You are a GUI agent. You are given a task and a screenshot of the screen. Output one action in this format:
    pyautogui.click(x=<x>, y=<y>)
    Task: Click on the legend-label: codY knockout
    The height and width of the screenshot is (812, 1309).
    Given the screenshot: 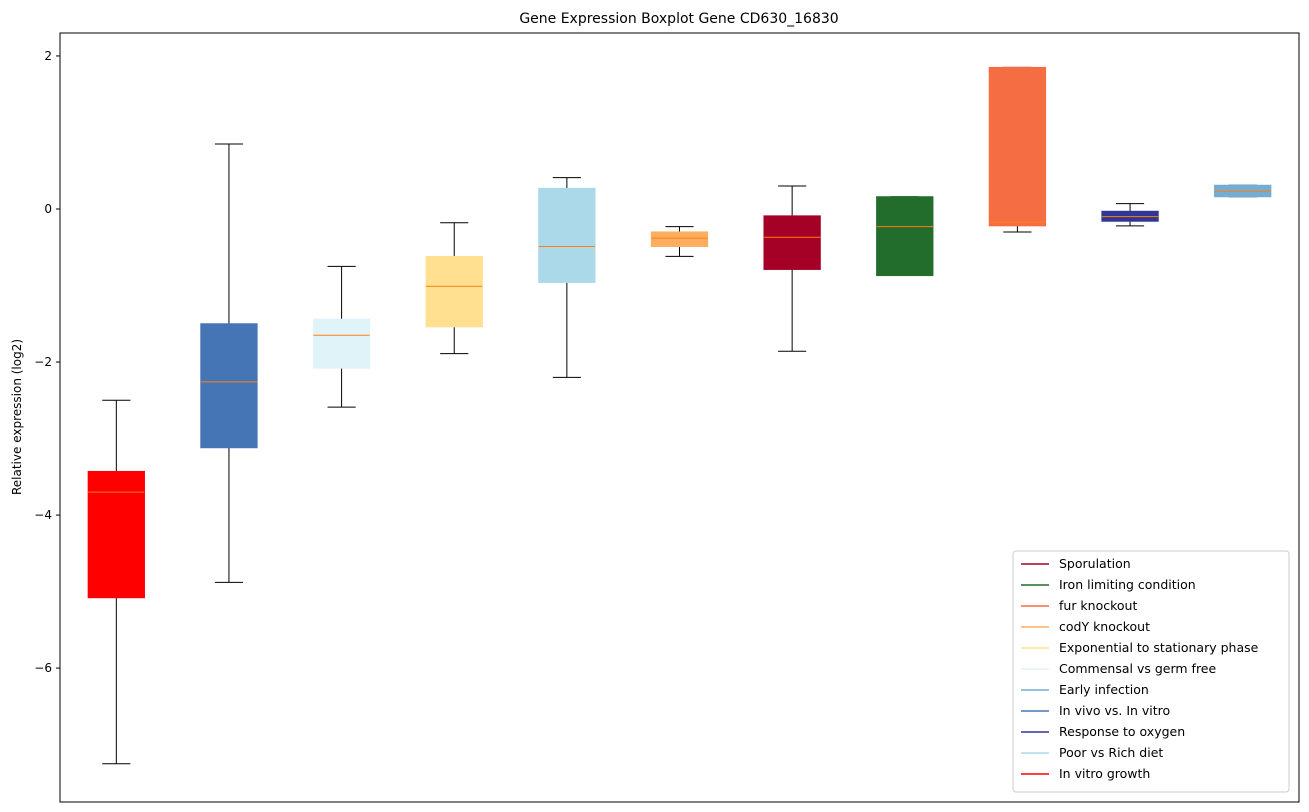 What is the action you would take?
    pyautogui.click(x=1104, y=626)
    